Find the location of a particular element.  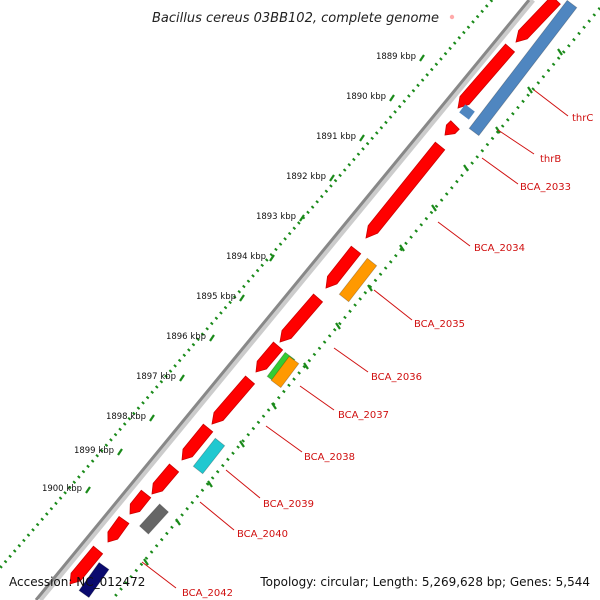

bca-2037-orange-feature is located at coordinates (285, 372).